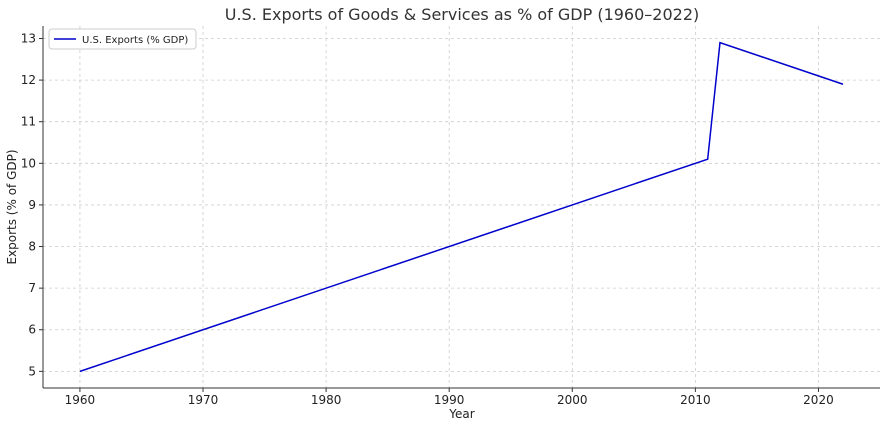  I want to click on x-tick-label: 1980, so click(326, 400).